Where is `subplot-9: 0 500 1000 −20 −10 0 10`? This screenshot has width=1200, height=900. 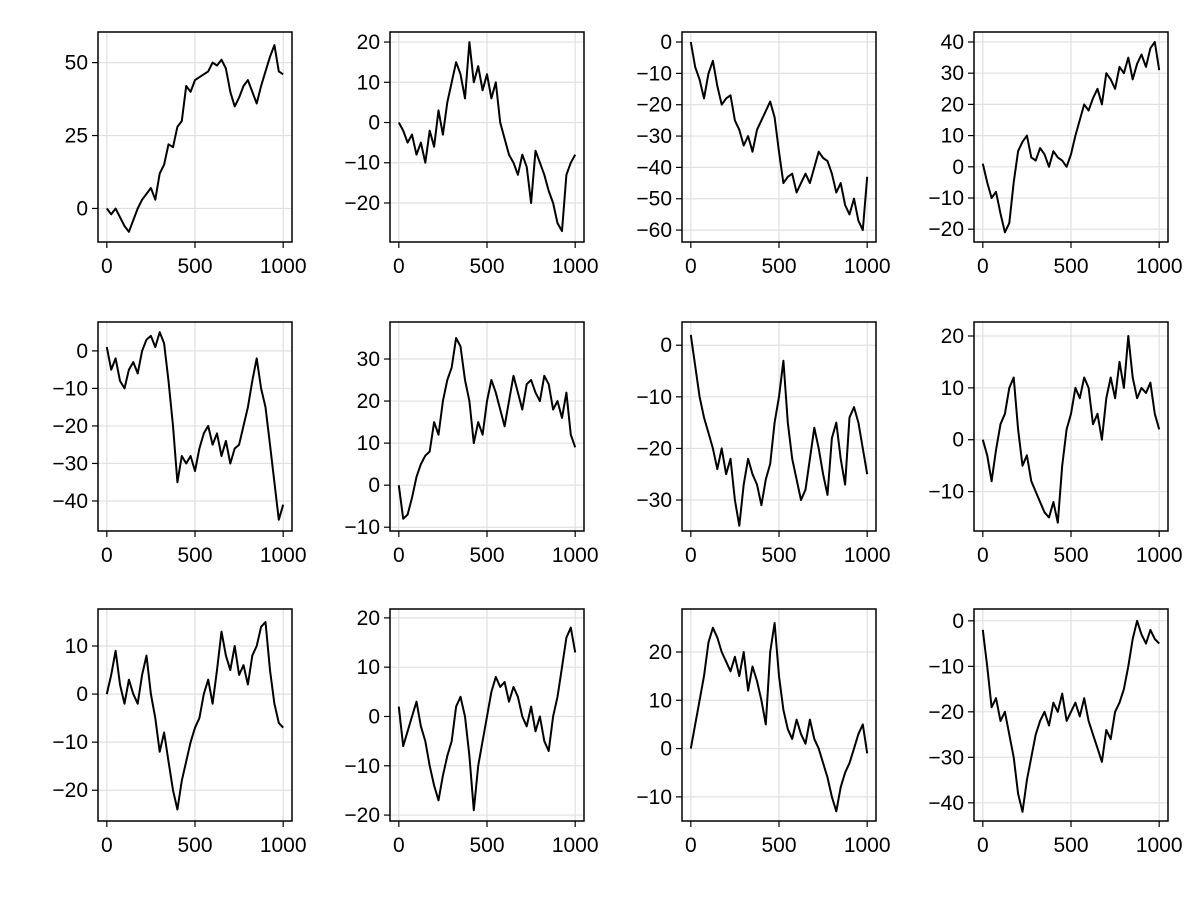
subplot-9: 0 500 1000 −20 −10 0 10 is located at coordinates (179, 732).